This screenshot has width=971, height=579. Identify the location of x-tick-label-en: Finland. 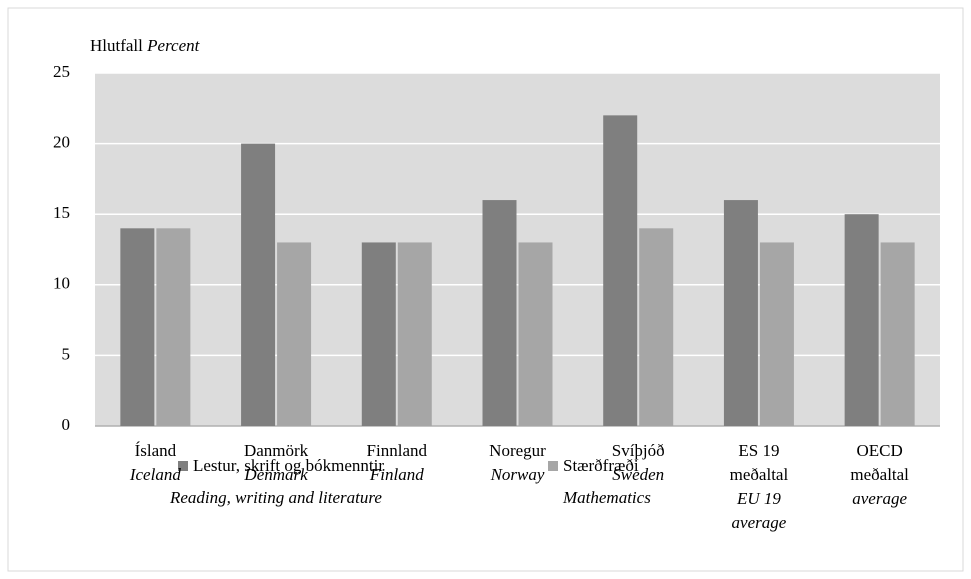
(396, 474).